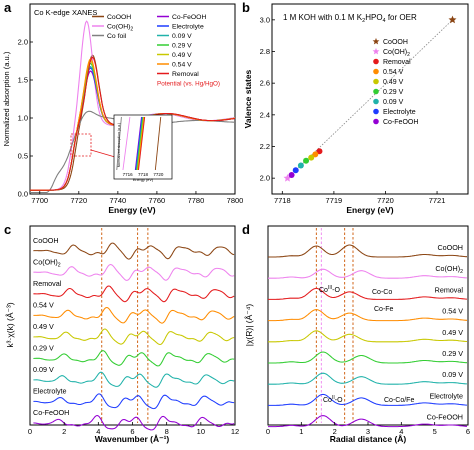 This screenshot has width=474, height=450. What do you see at coordinates (188, 27) in the screenshot?
I see `legend-label-electrolyte: Electrolyte` at bounding box center [188, 27].